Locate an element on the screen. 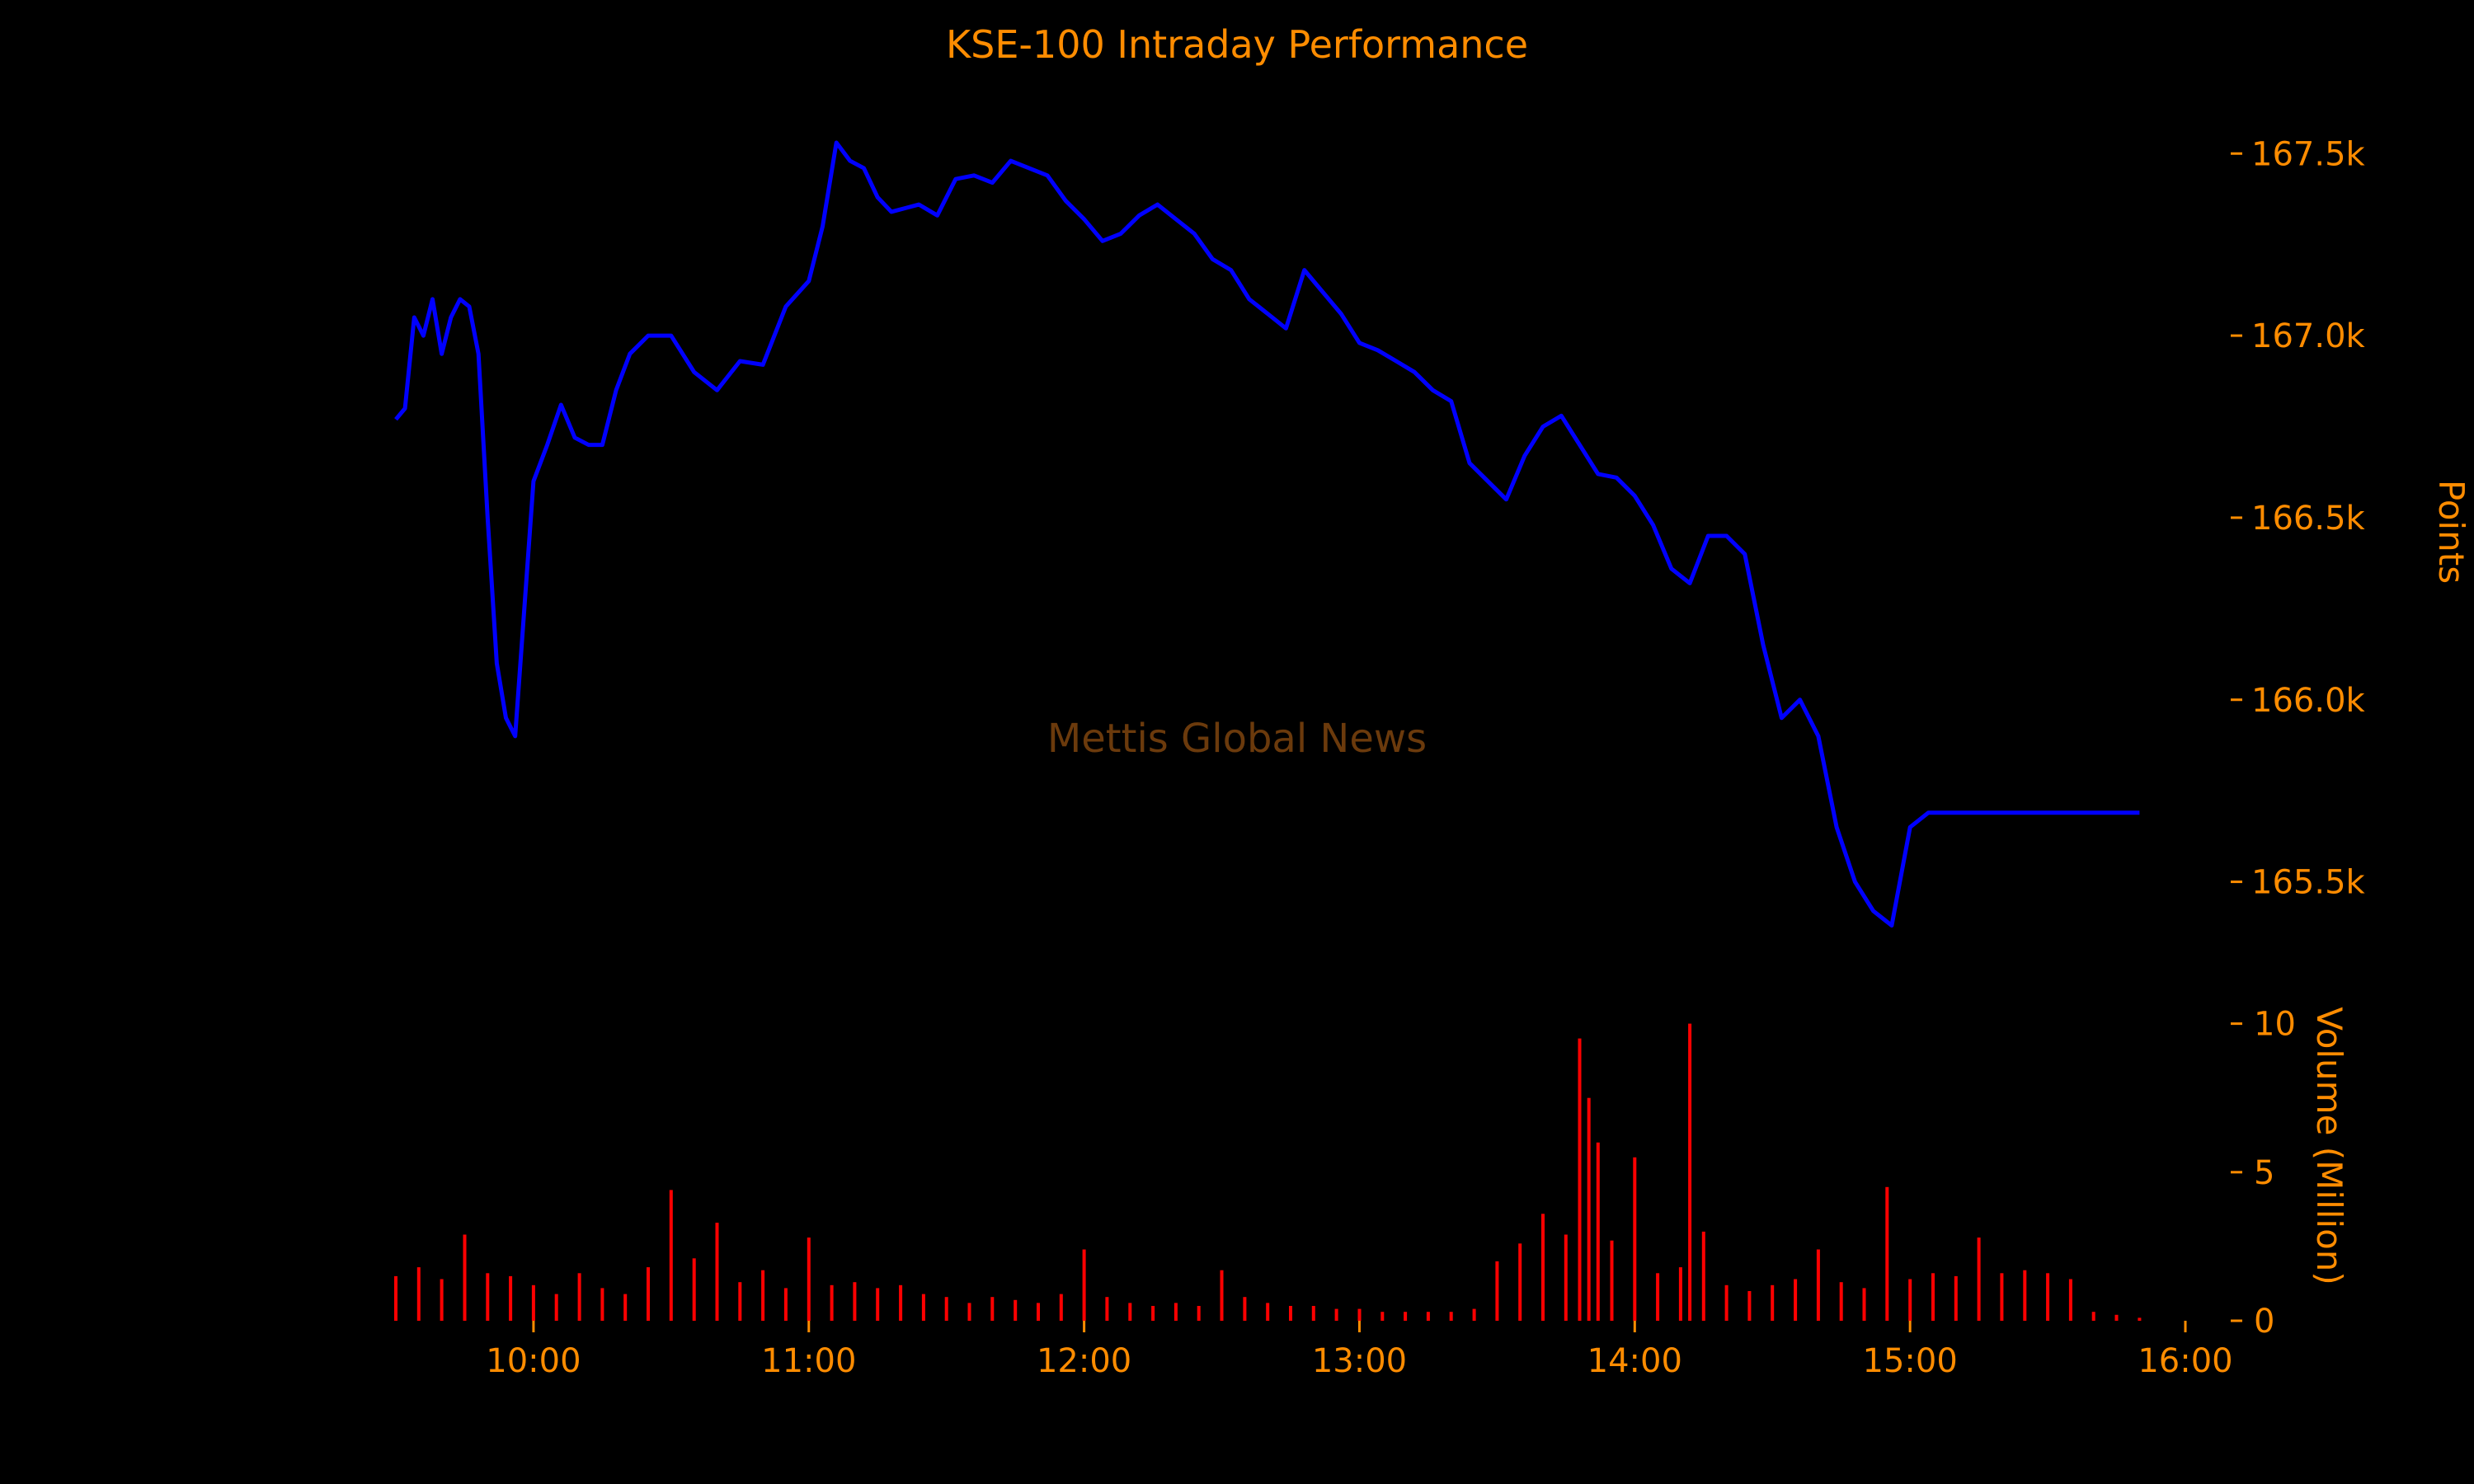 The image size is (2474, 1484). price-y-tick-label: 165.5k is located at coordinates (2308, 883).